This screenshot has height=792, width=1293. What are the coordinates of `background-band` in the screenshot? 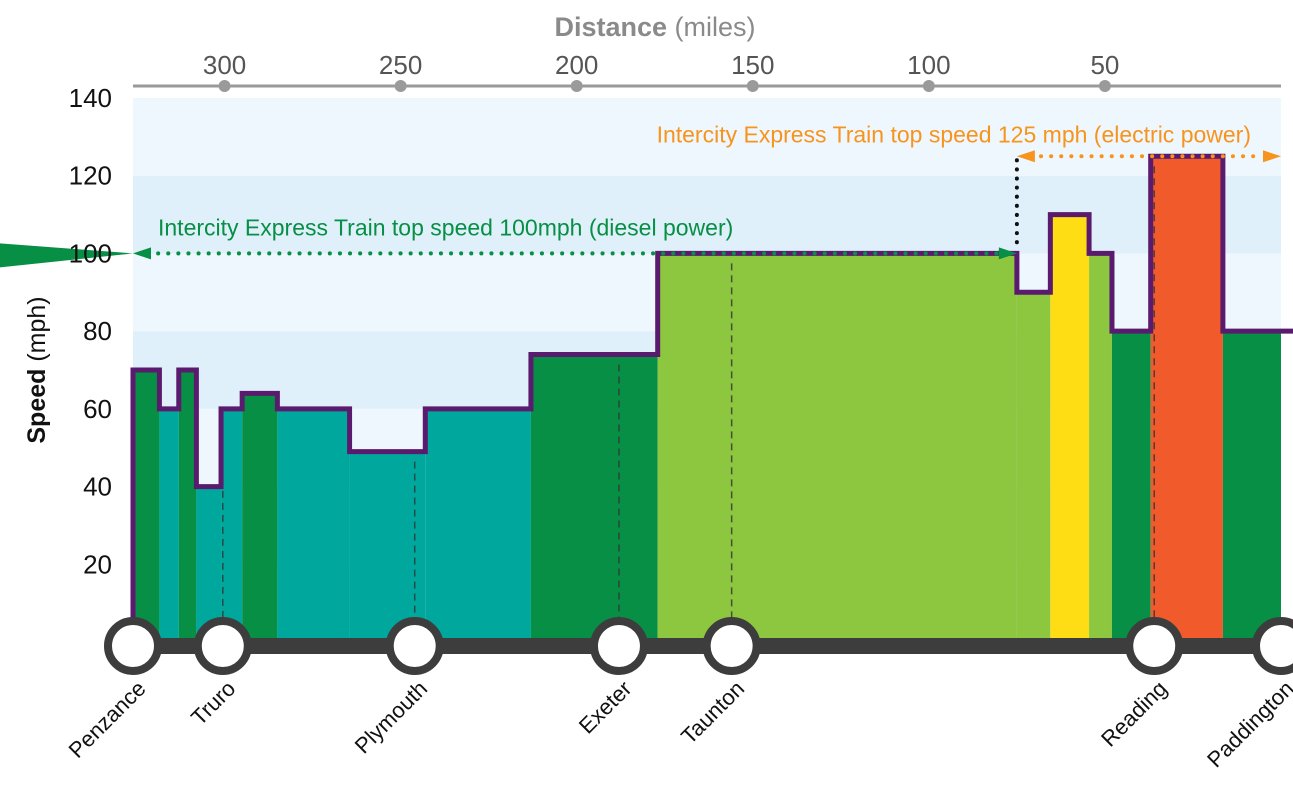 It's located at (707, 137).